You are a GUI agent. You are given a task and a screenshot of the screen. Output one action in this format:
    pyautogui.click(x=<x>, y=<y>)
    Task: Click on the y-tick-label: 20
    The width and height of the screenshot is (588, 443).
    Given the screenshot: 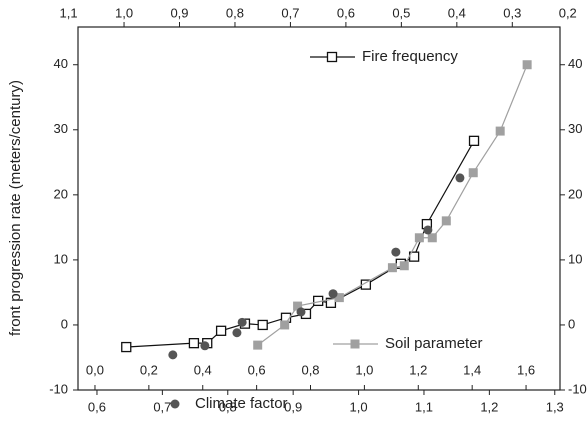 What is the action you would take?
    pyautogui.click(x=61, y=193)
    